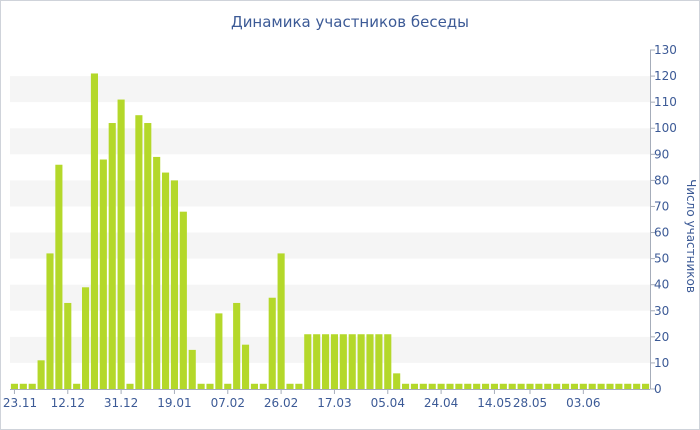  What do you see at coordinates (665, 50) in the screenshot?
I see `y-tick-label: 130` at bounding box center [665, 50].